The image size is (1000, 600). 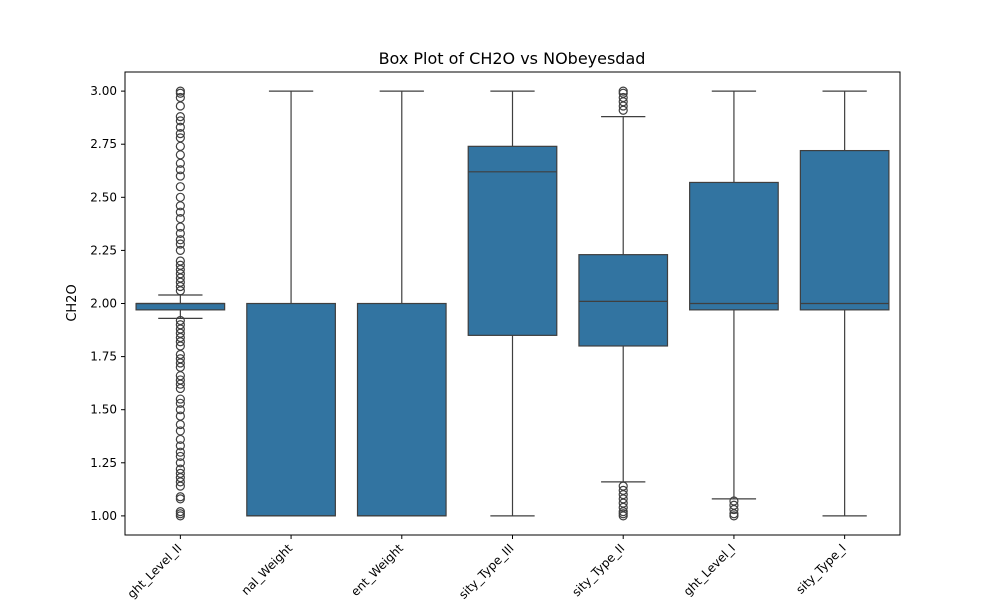 I want to click on y-tick-label: 2.00, so click(x=103, y=304).